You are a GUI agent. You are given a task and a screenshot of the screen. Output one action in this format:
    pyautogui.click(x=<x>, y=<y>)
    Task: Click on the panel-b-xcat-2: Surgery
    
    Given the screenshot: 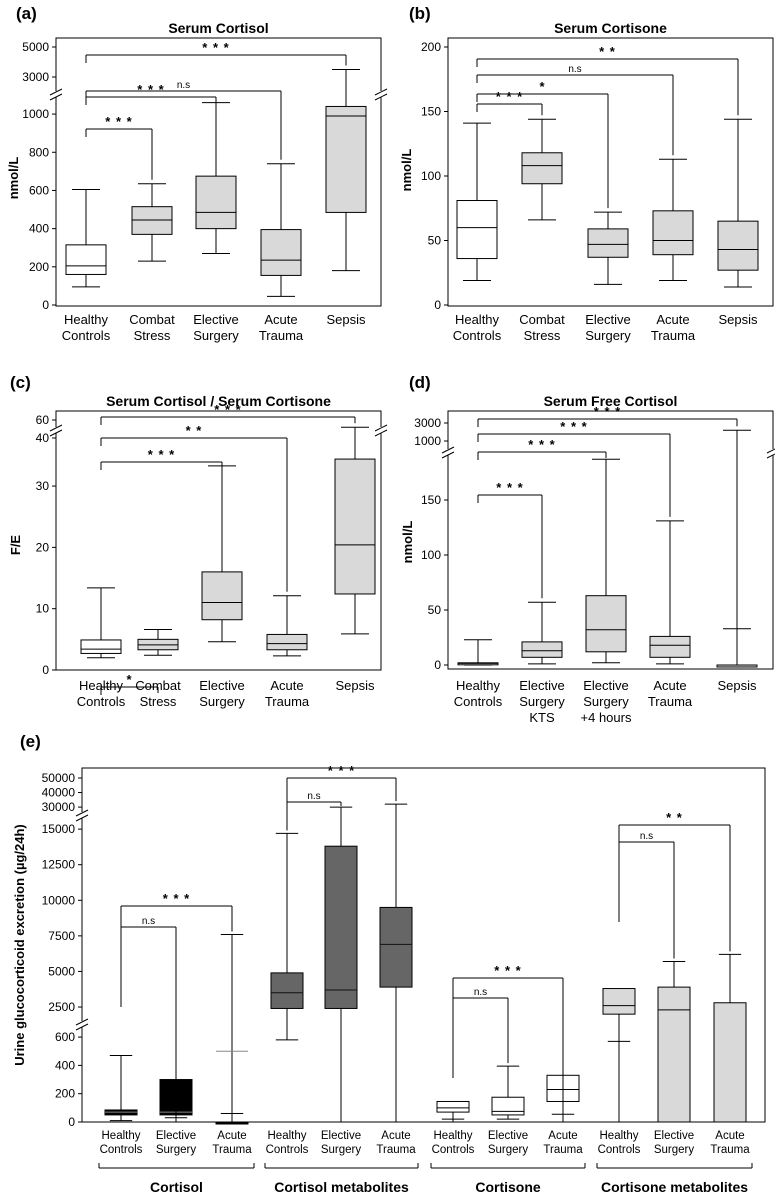 What is the action you would take?
    pyautogui.click(x=608, y=335)
    